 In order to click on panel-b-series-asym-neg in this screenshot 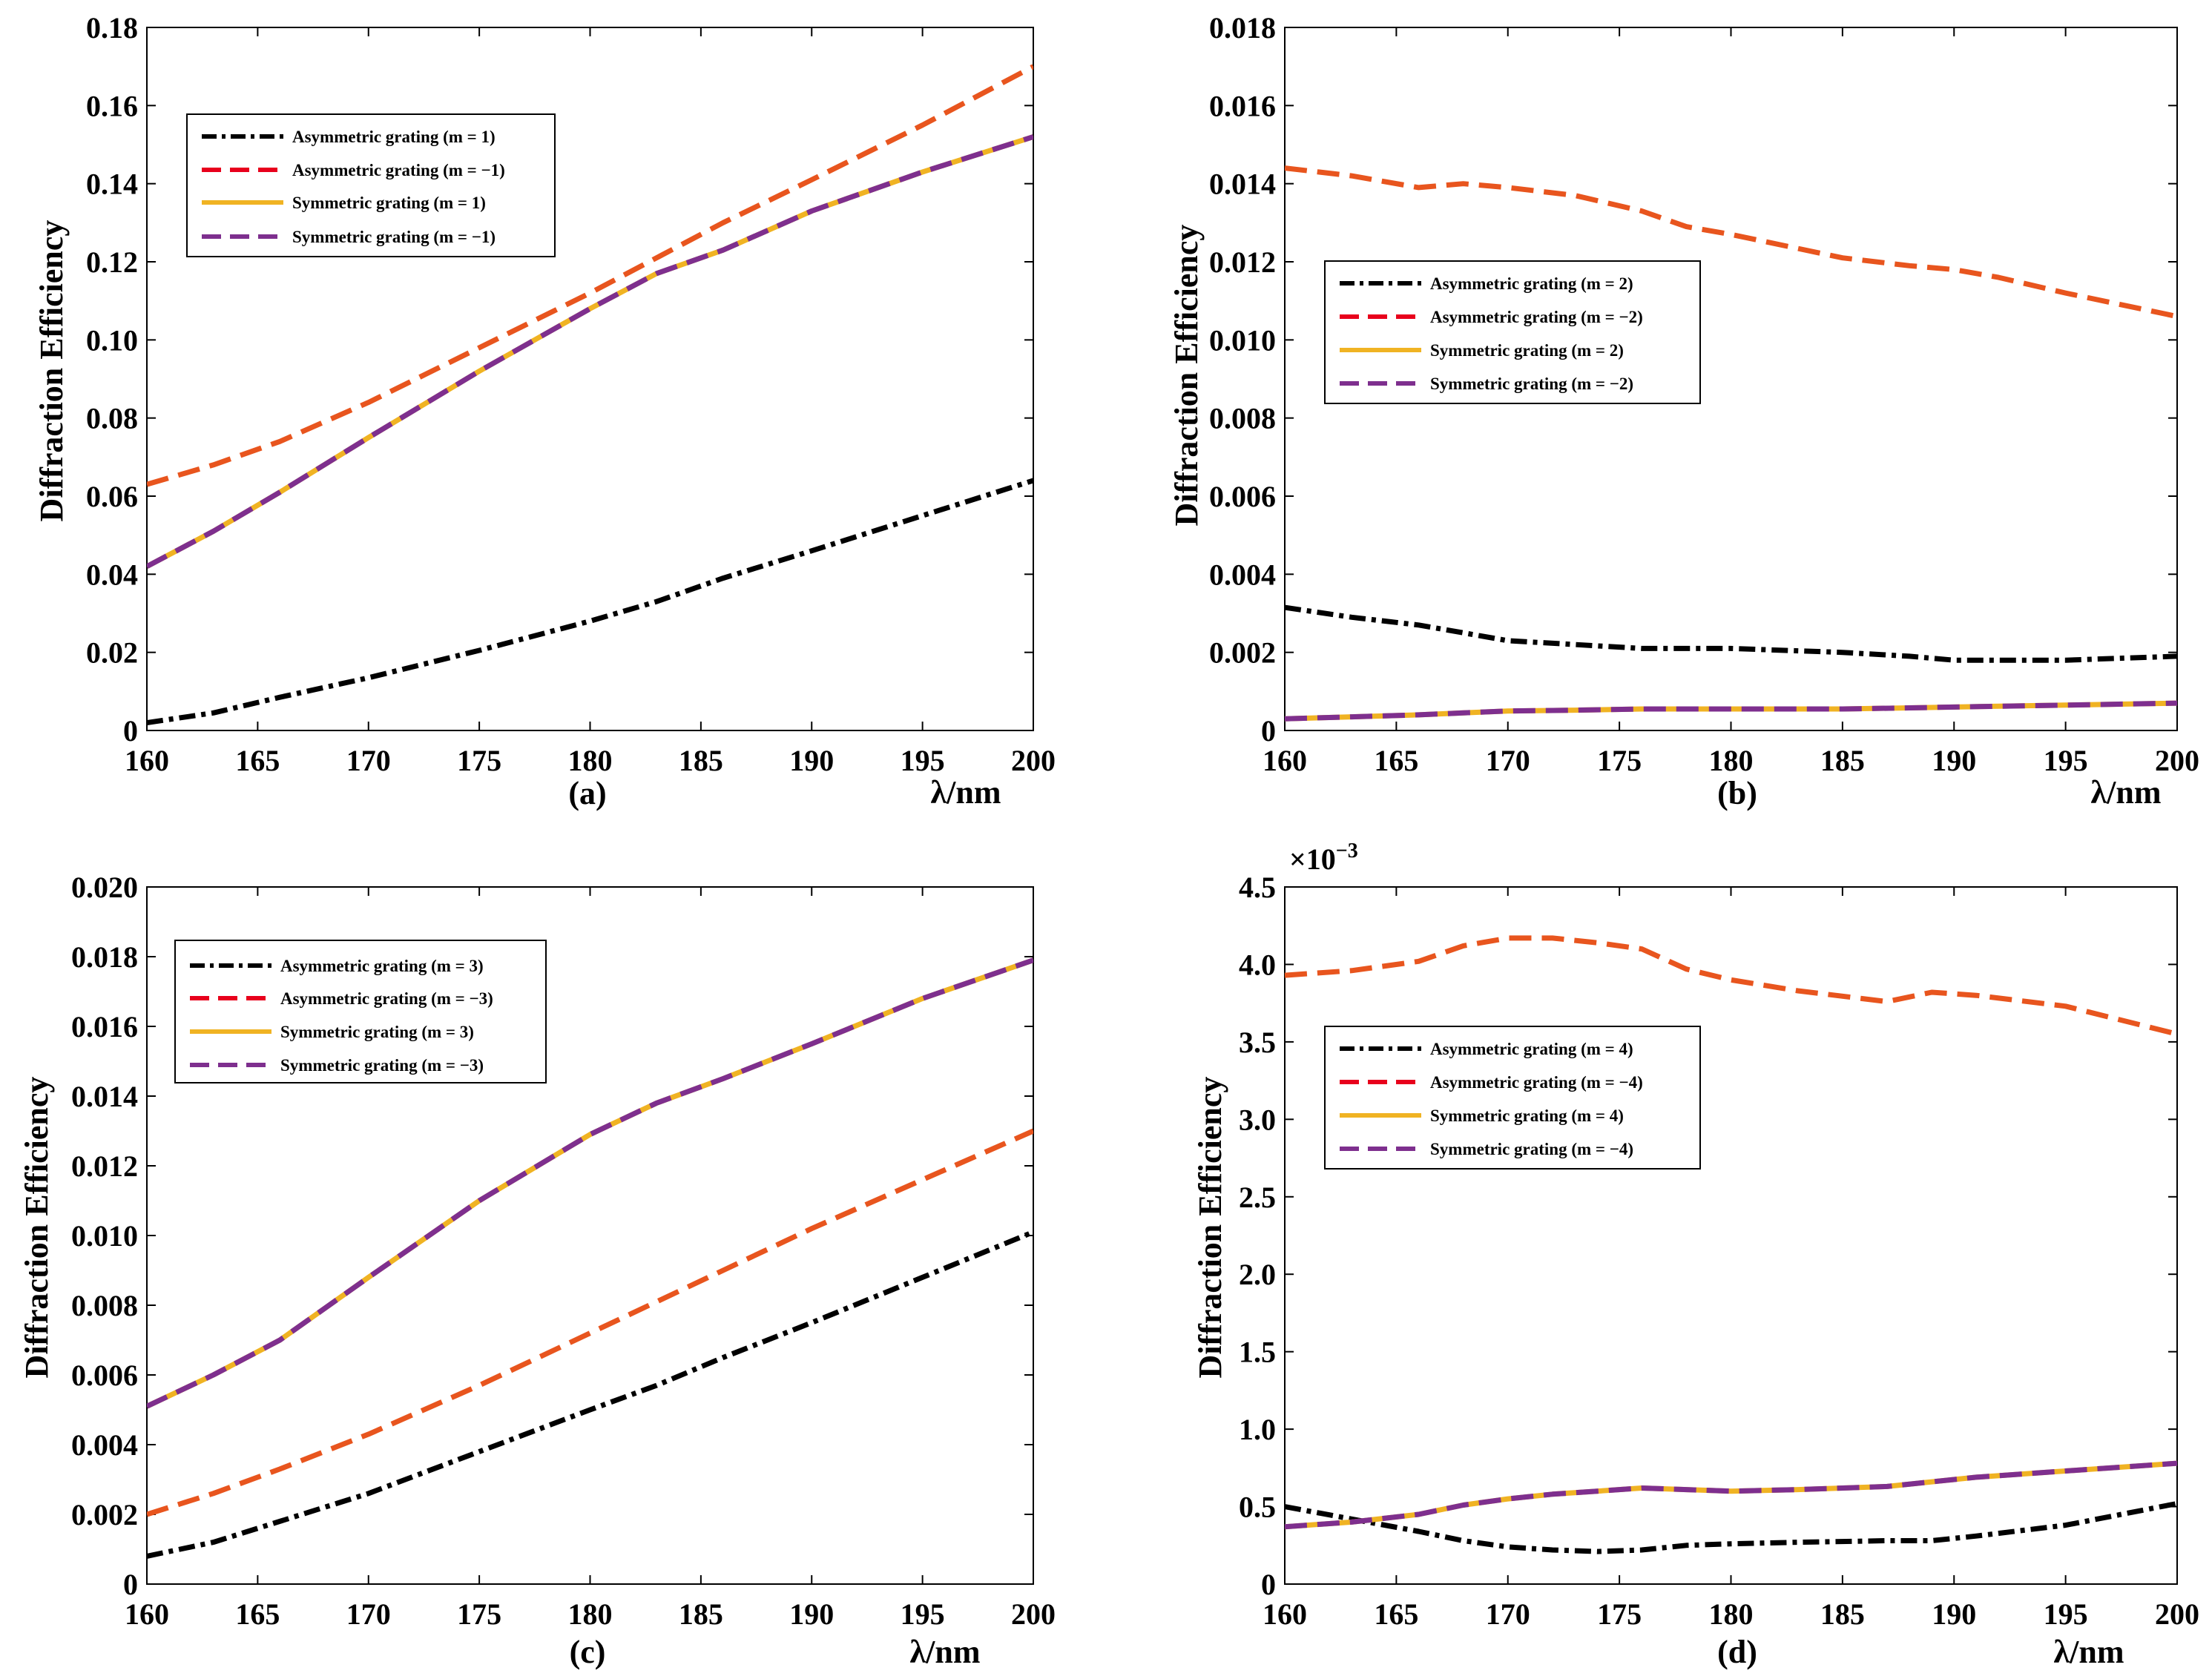, I will do `click(1731, 243)`.